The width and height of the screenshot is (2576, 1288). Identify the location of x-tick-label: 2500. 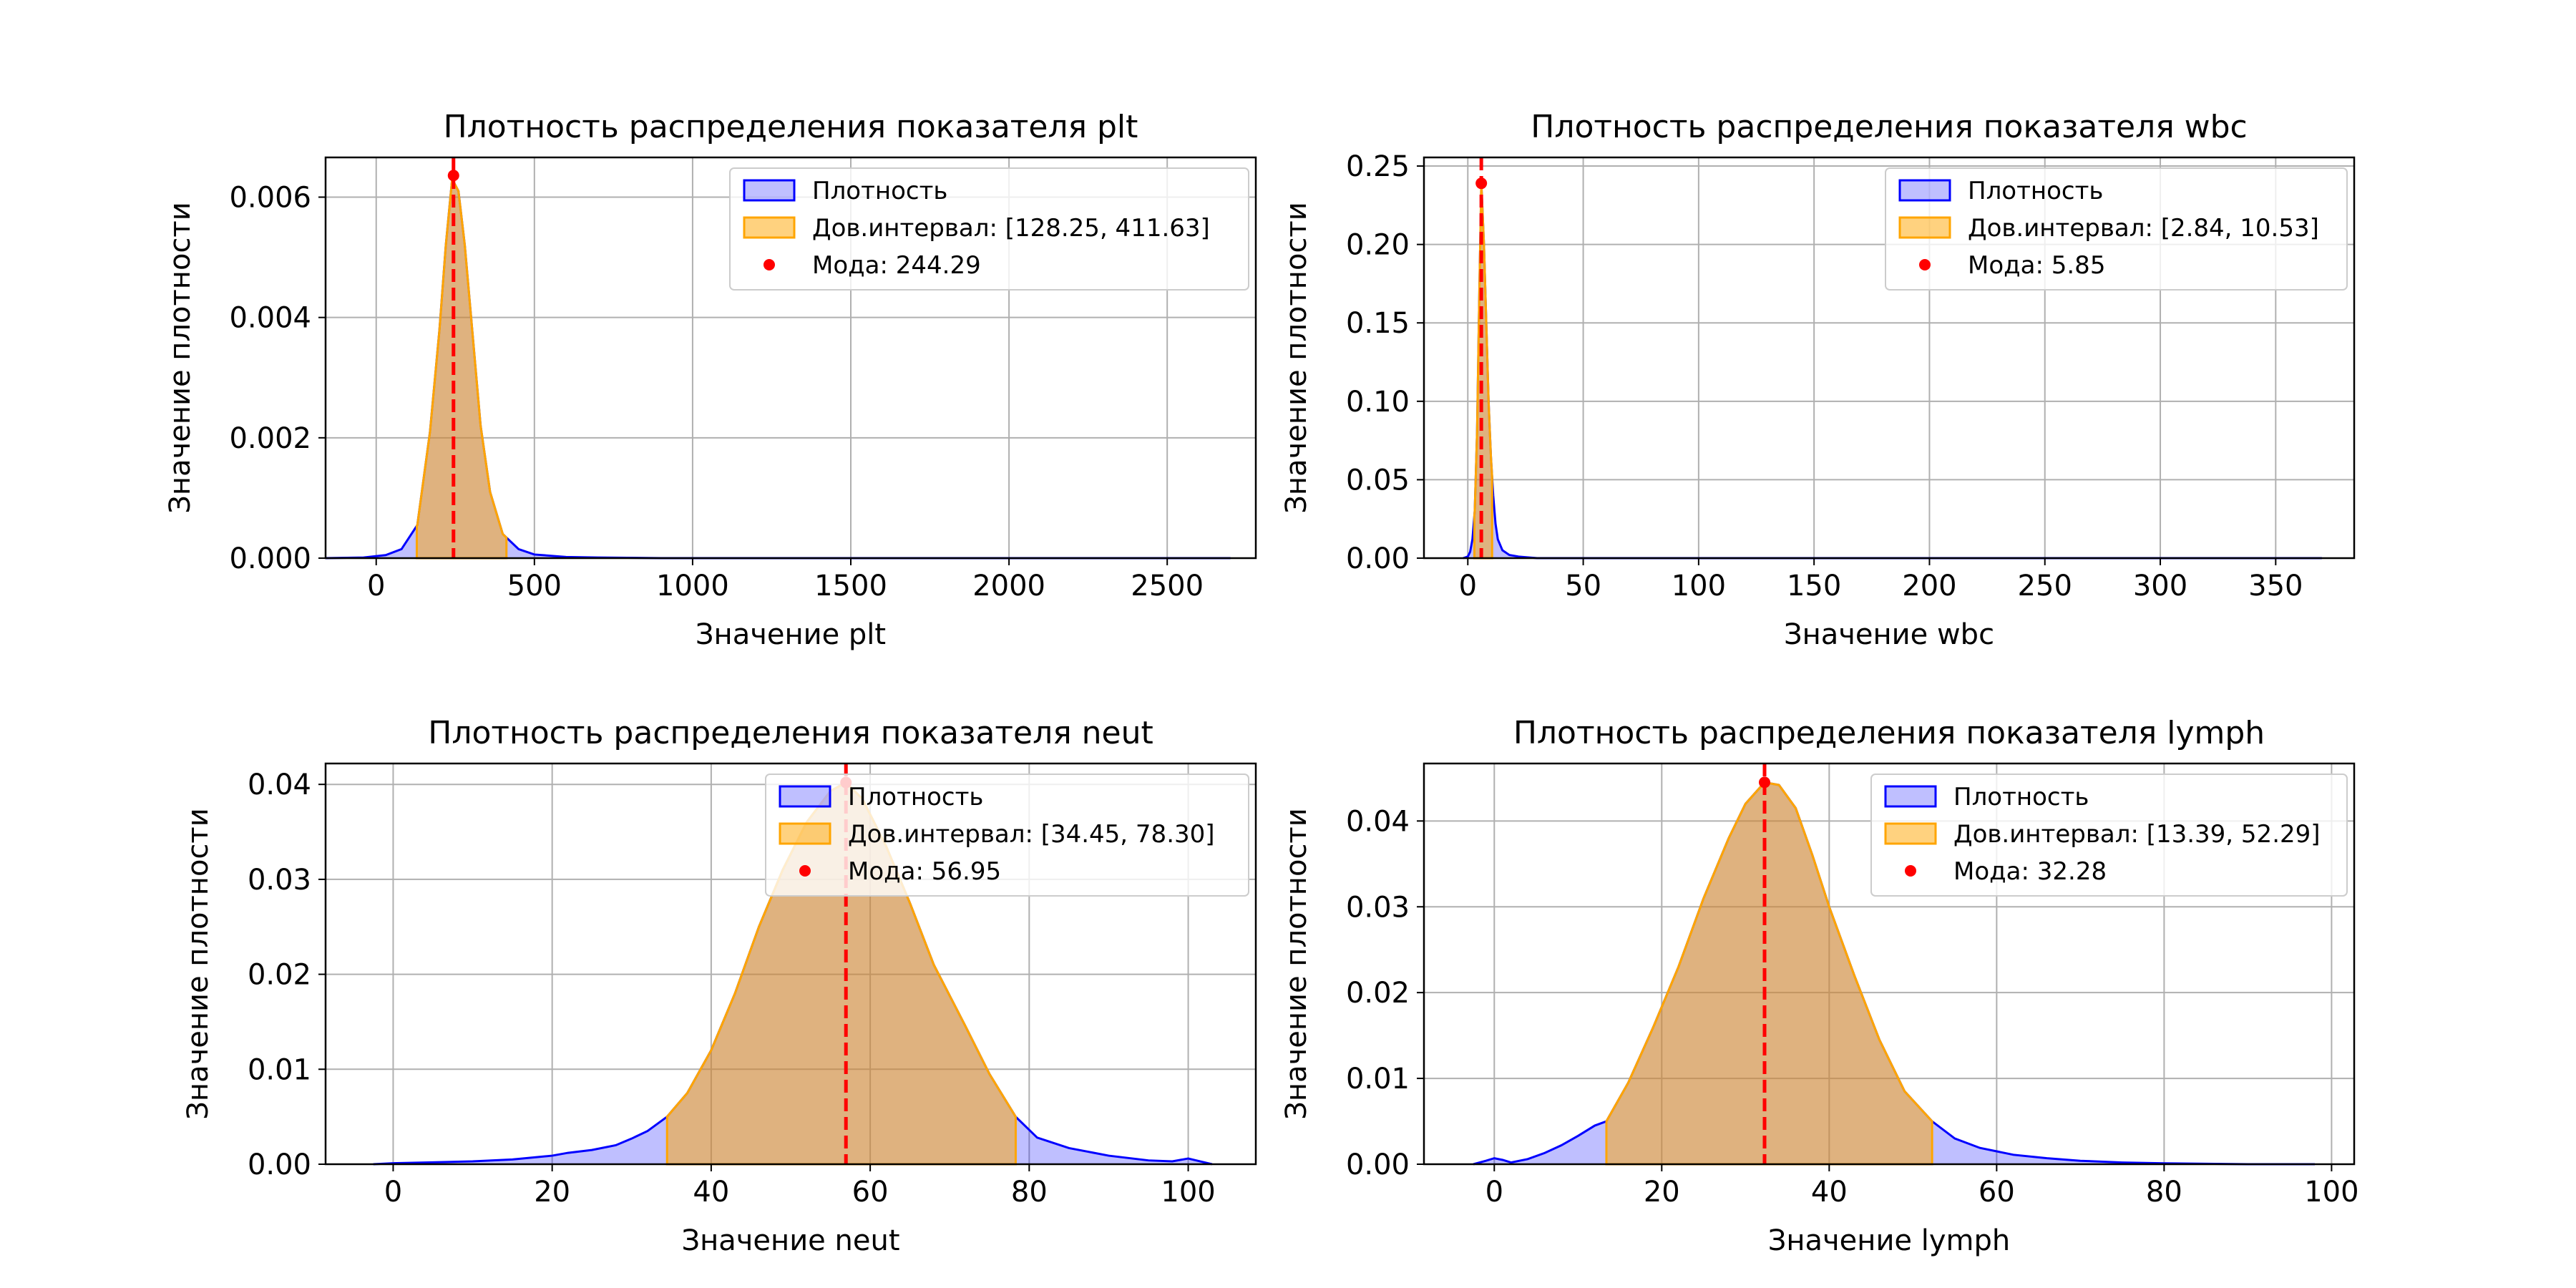
(1167, 586).